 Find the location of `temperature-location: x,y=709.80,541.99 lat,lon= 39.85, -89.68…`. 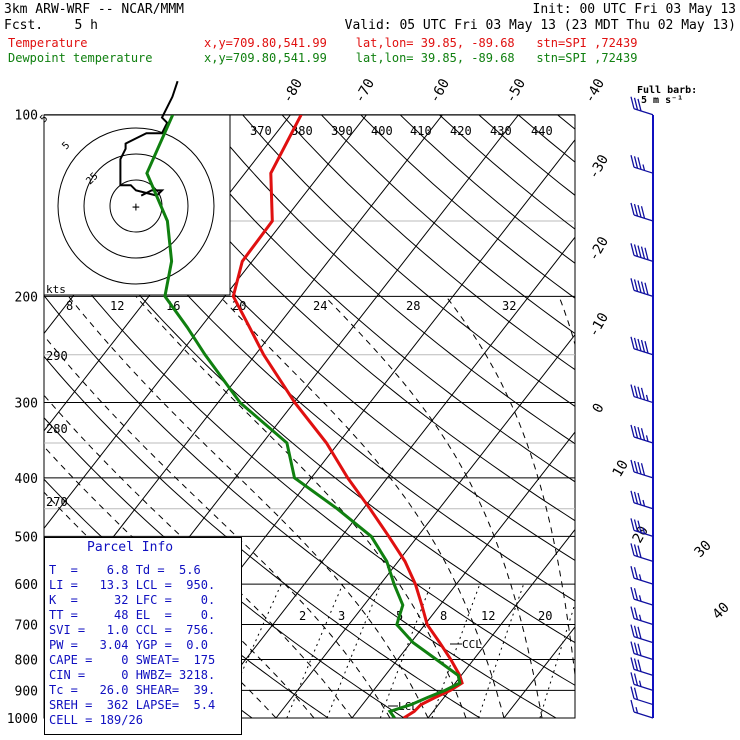

temperature-location: x,y=709.80,541.99 lat,lon= 39.85, -89.68… is located at coordinates (421, 43).